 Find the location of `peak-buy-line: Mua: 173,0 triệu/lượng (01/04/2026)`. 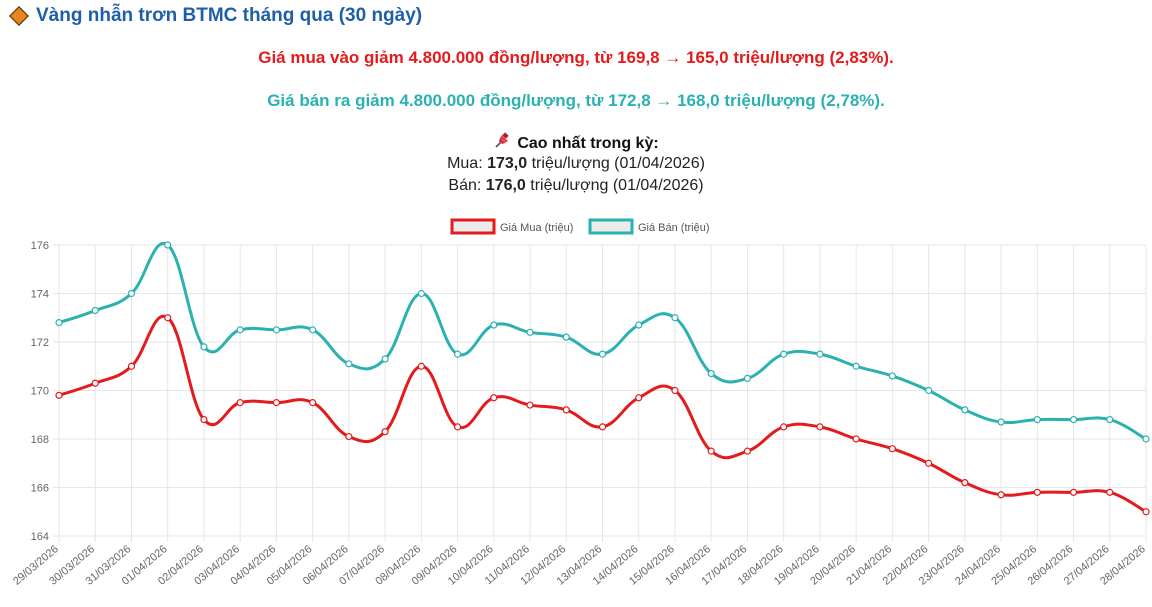

peak-buy-line: Mua: 173,0 triệu/lượng (01/04/2026) is located at coordinates (576, 164).